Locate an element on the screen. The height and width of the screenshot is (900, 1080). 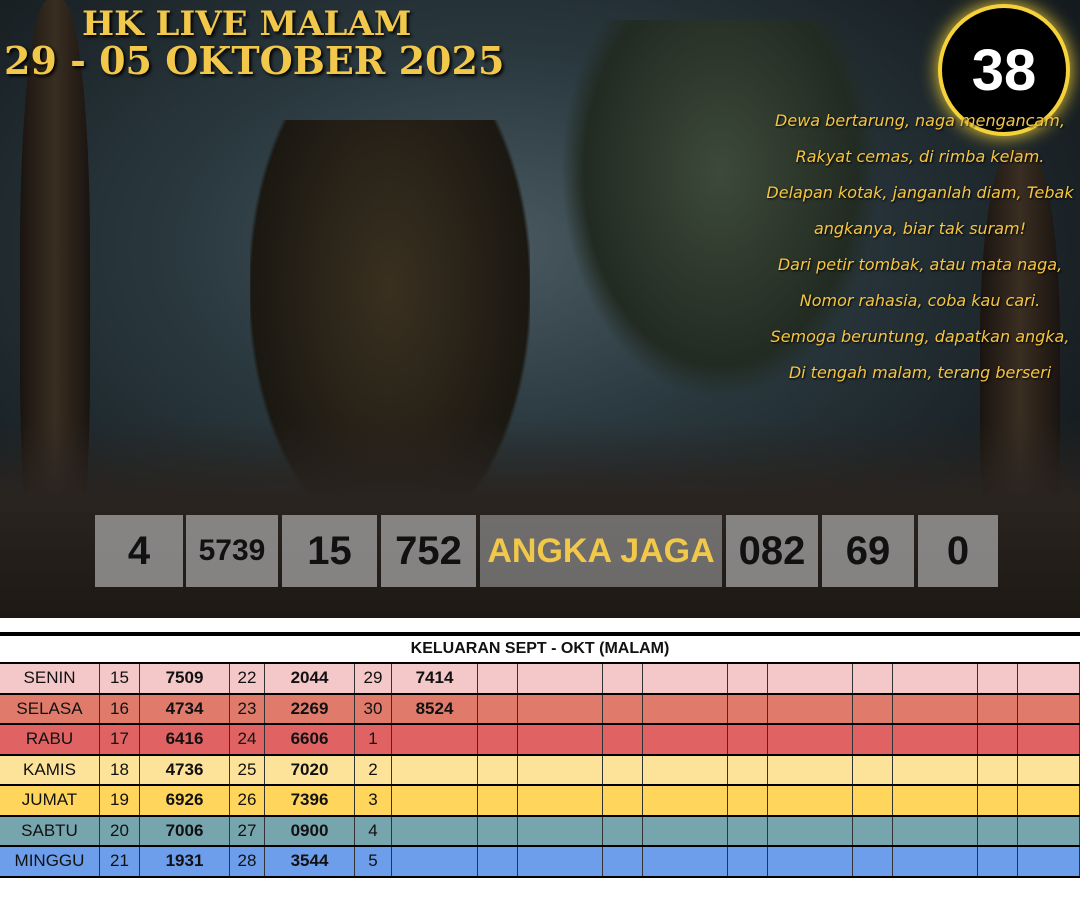
result-cell: 4736 is located at coordinates (185, 769).